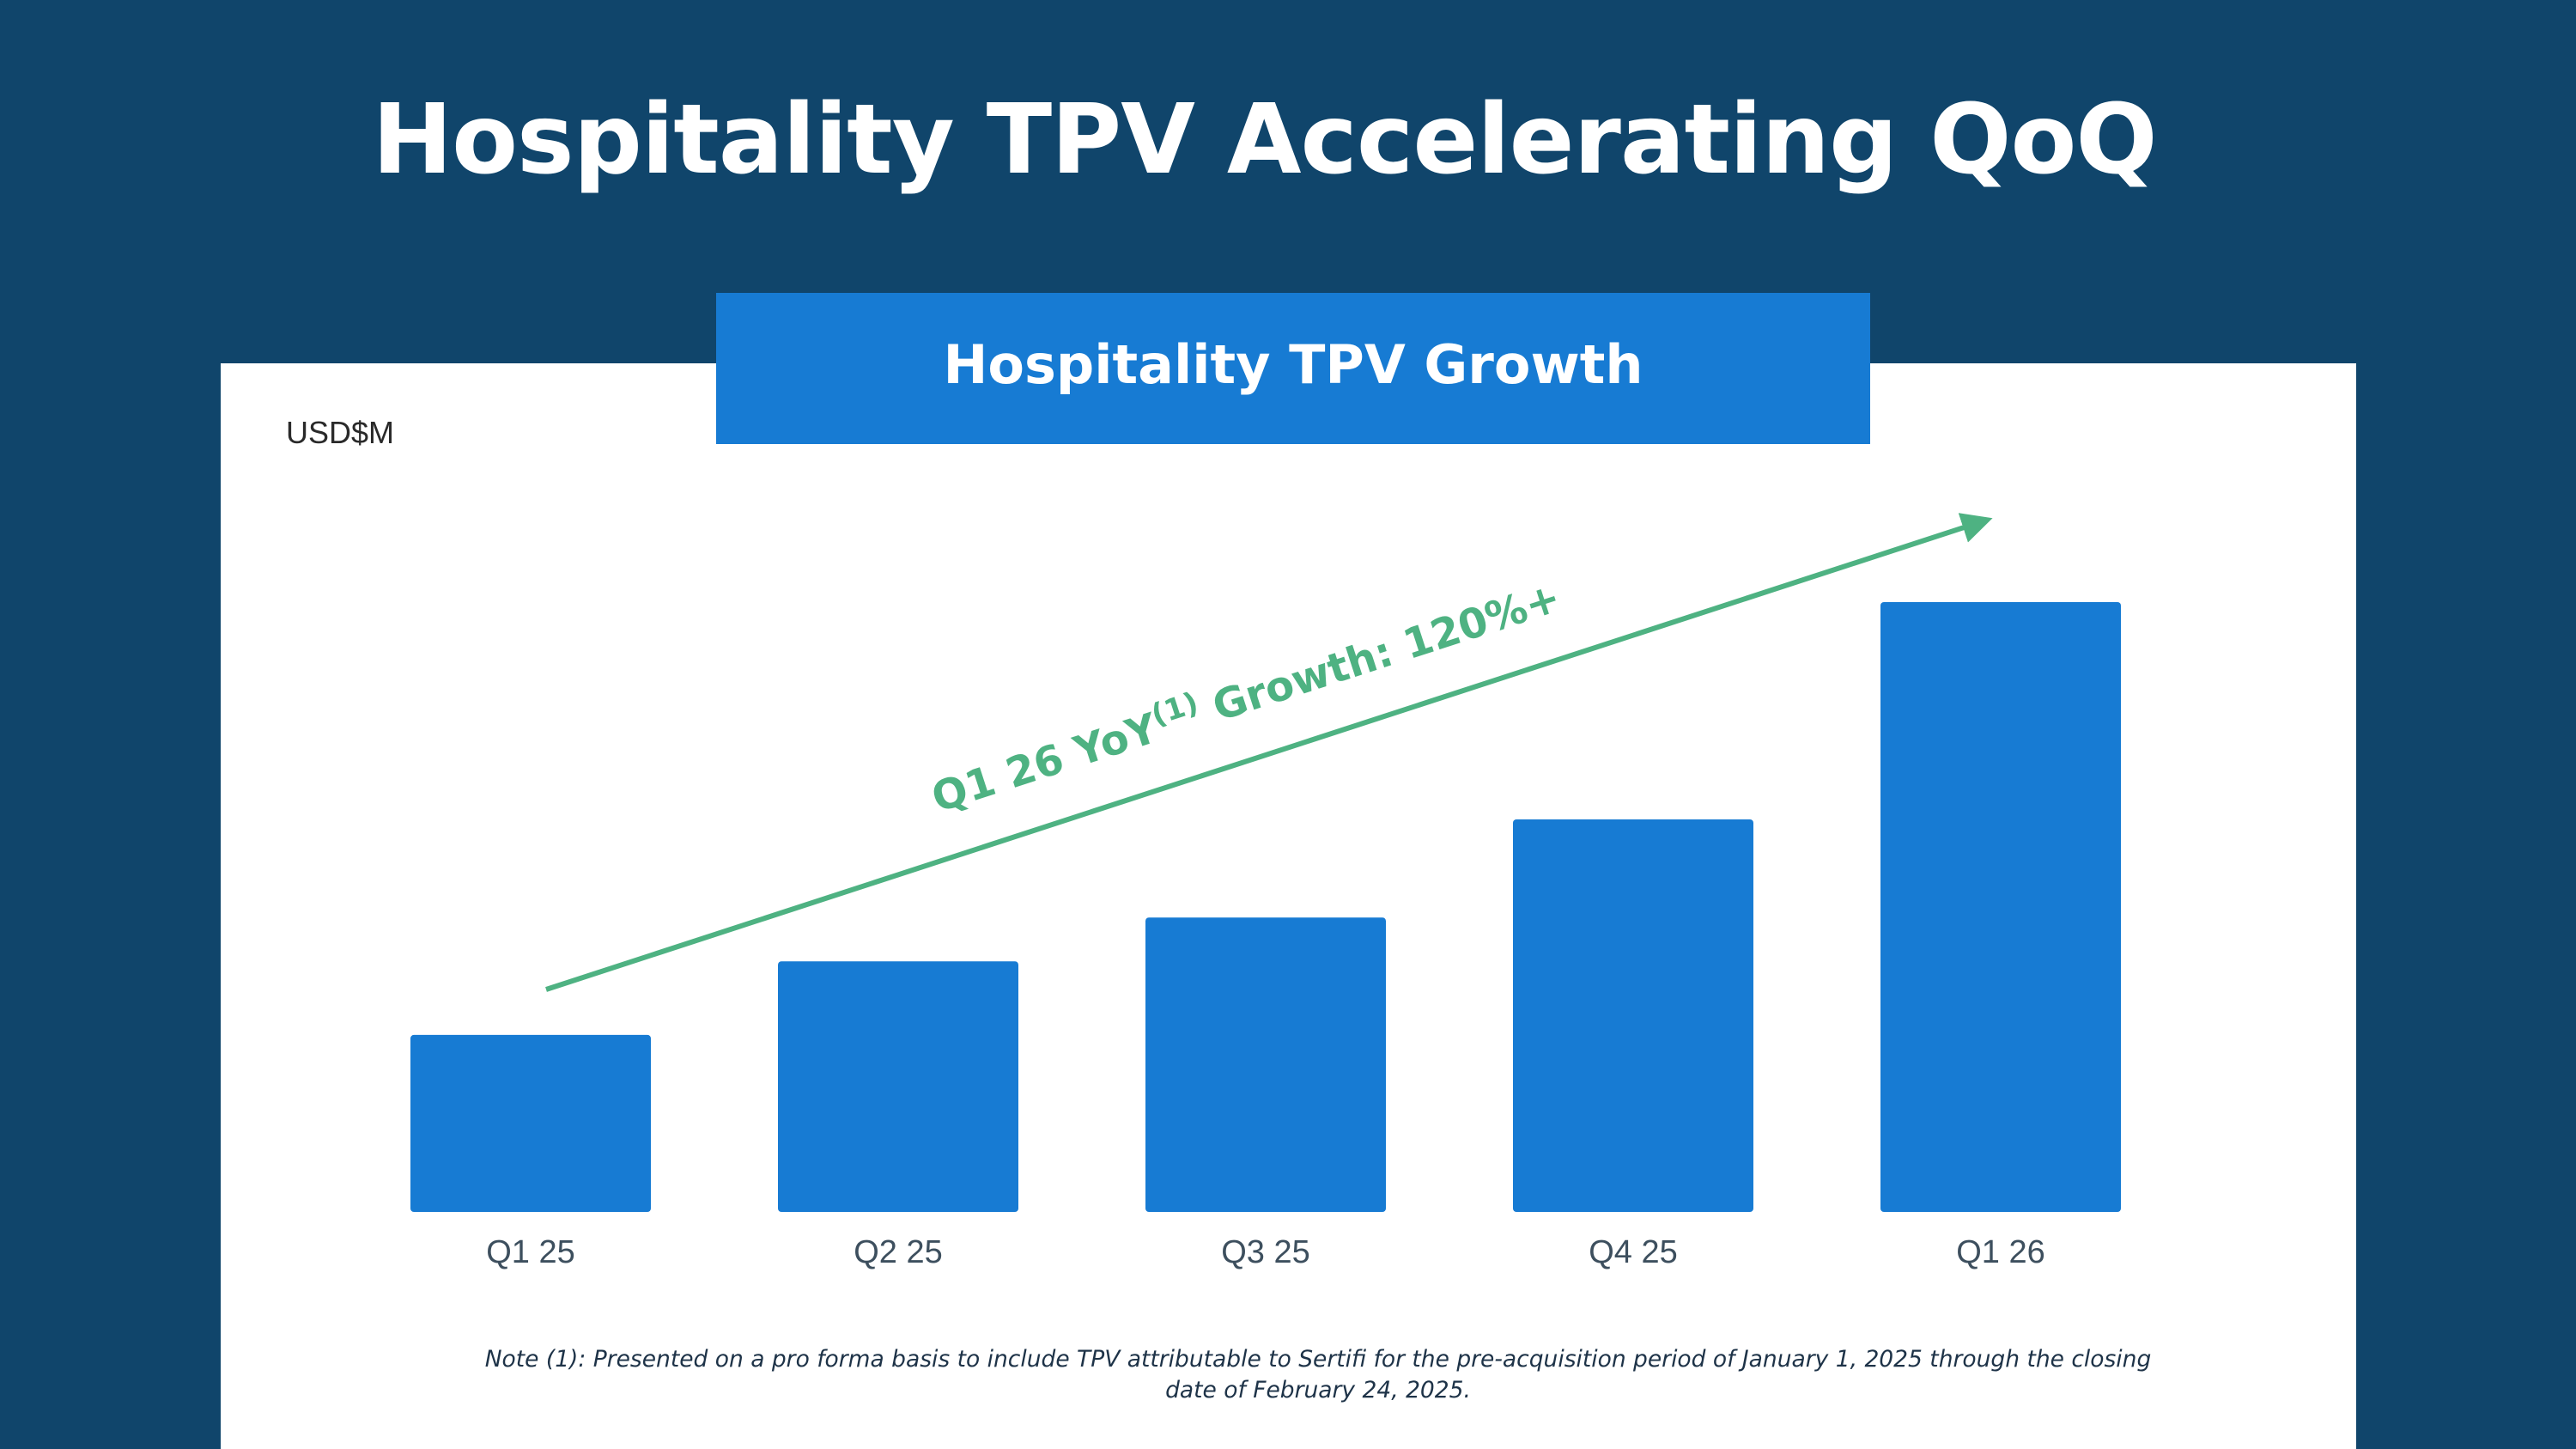 The image size is (2576, 1449). Describe the element at coordinates (1265, 140) in the screenshot. I see `slide-title: Hospitality TPV Accelerating QoQ` at that location.